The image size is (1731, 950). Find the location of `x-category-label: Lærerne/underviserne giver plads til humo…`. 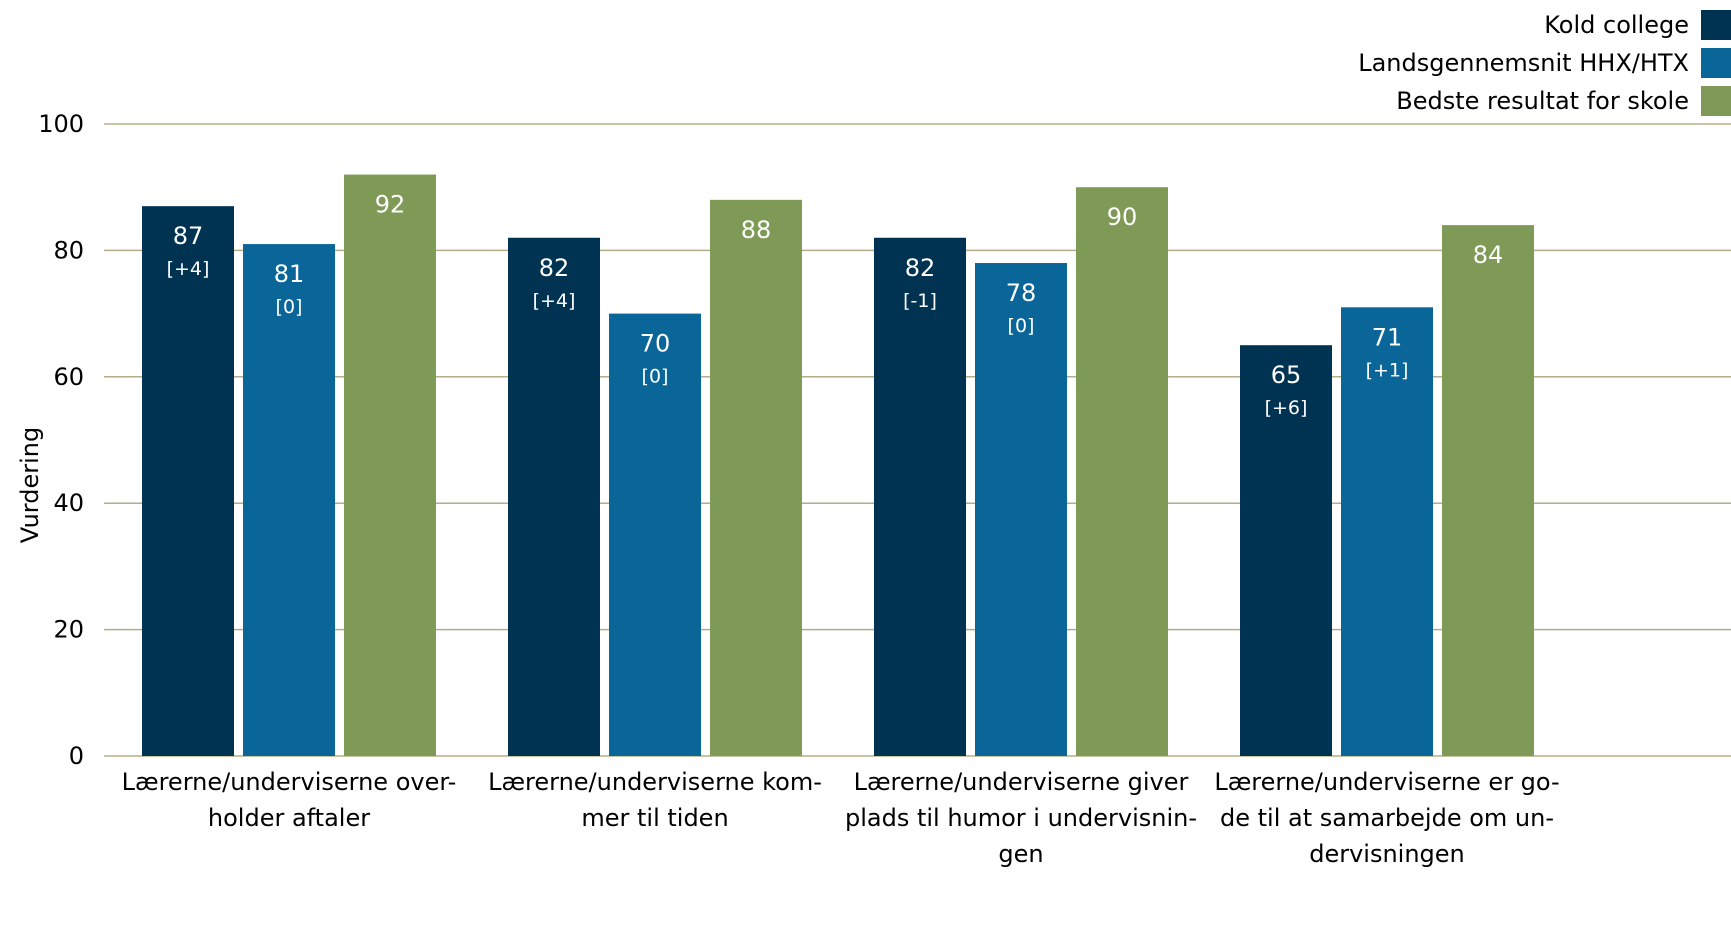

x-category-label: Lærerne/underviserne giver plads til humo… is located at coordinates (1021, 818).